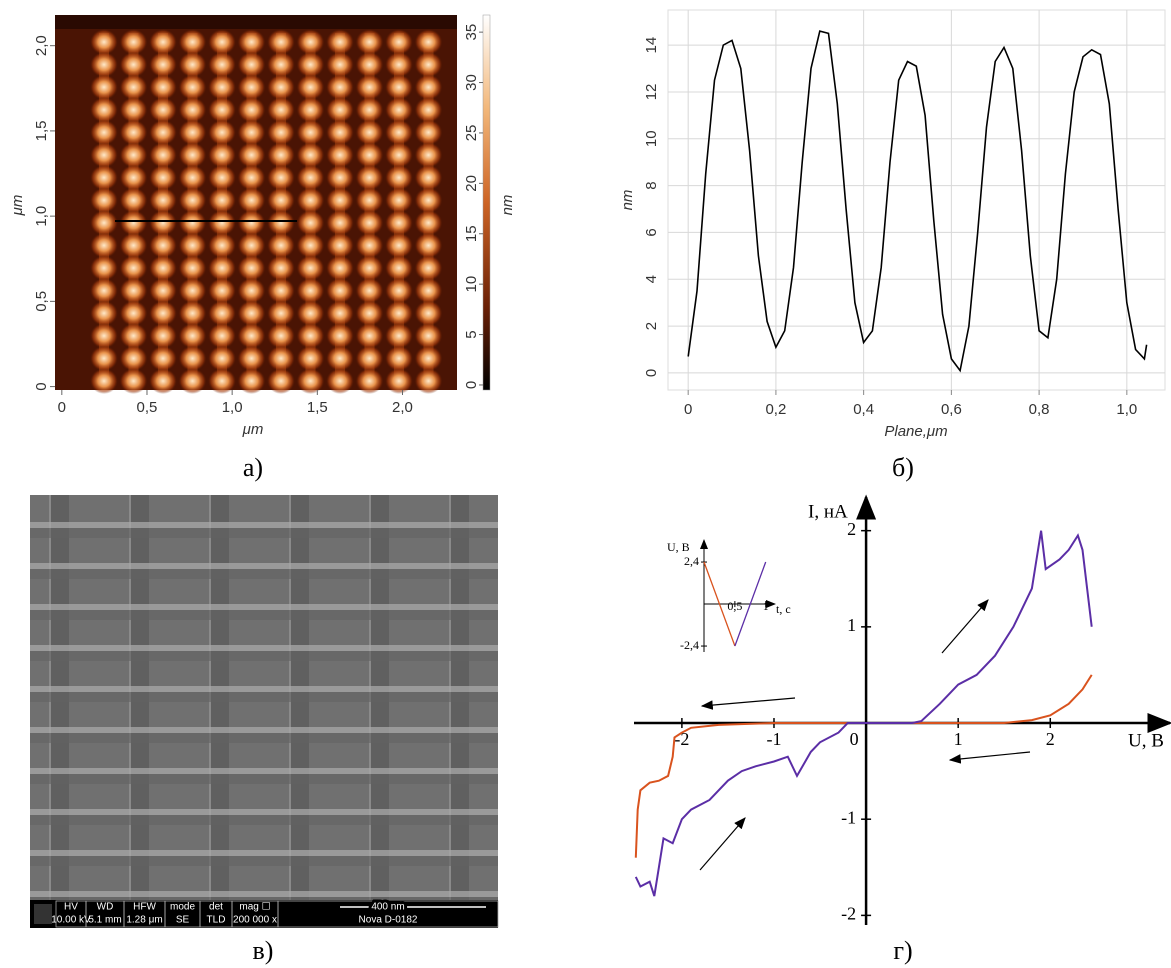 Image resolution: width=1171 pixels, height=968 pixels. What do you see at coordinates (402, 407) in the screenshot?
I see `x-tick-label: 2,0` at bounding box center [402, 407].